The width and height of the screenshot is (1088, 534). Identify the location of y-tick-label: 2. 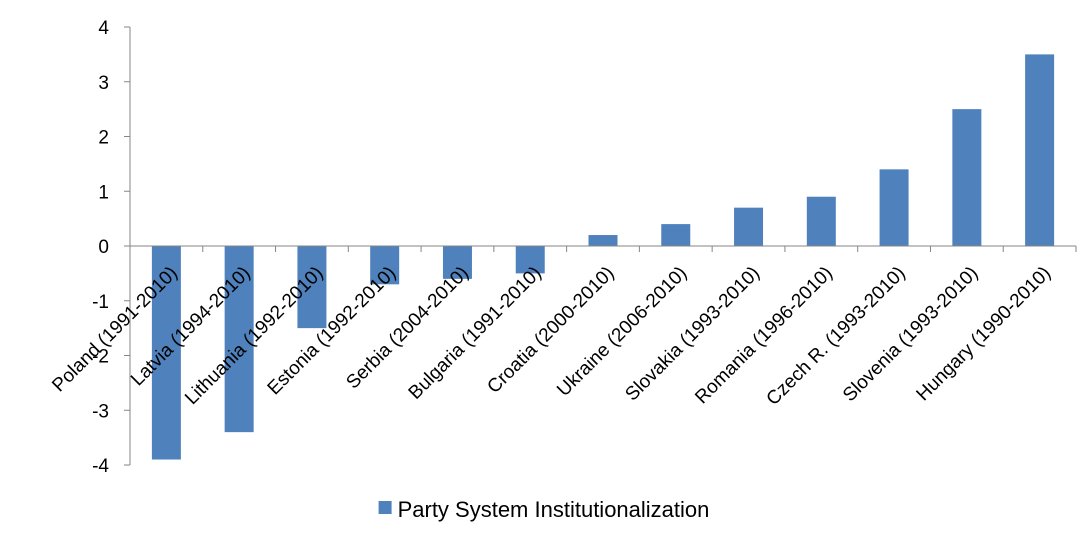
(103, 138).